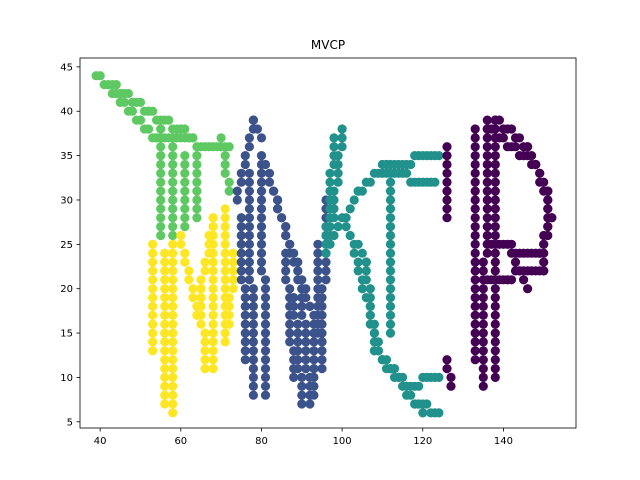 The height and width of the screenshot is (480, 640). What do you see at coordinates (422, 441) in the screenshot?
I see `x-tick-label: 120` at bounding box center [422, 441].